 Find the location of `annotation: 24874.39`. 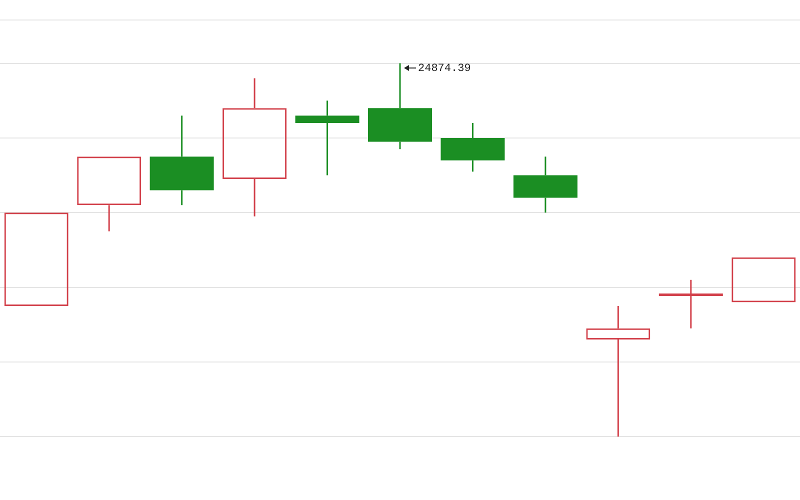

annotation: 24874.39 is located at coordinates (444, 69).